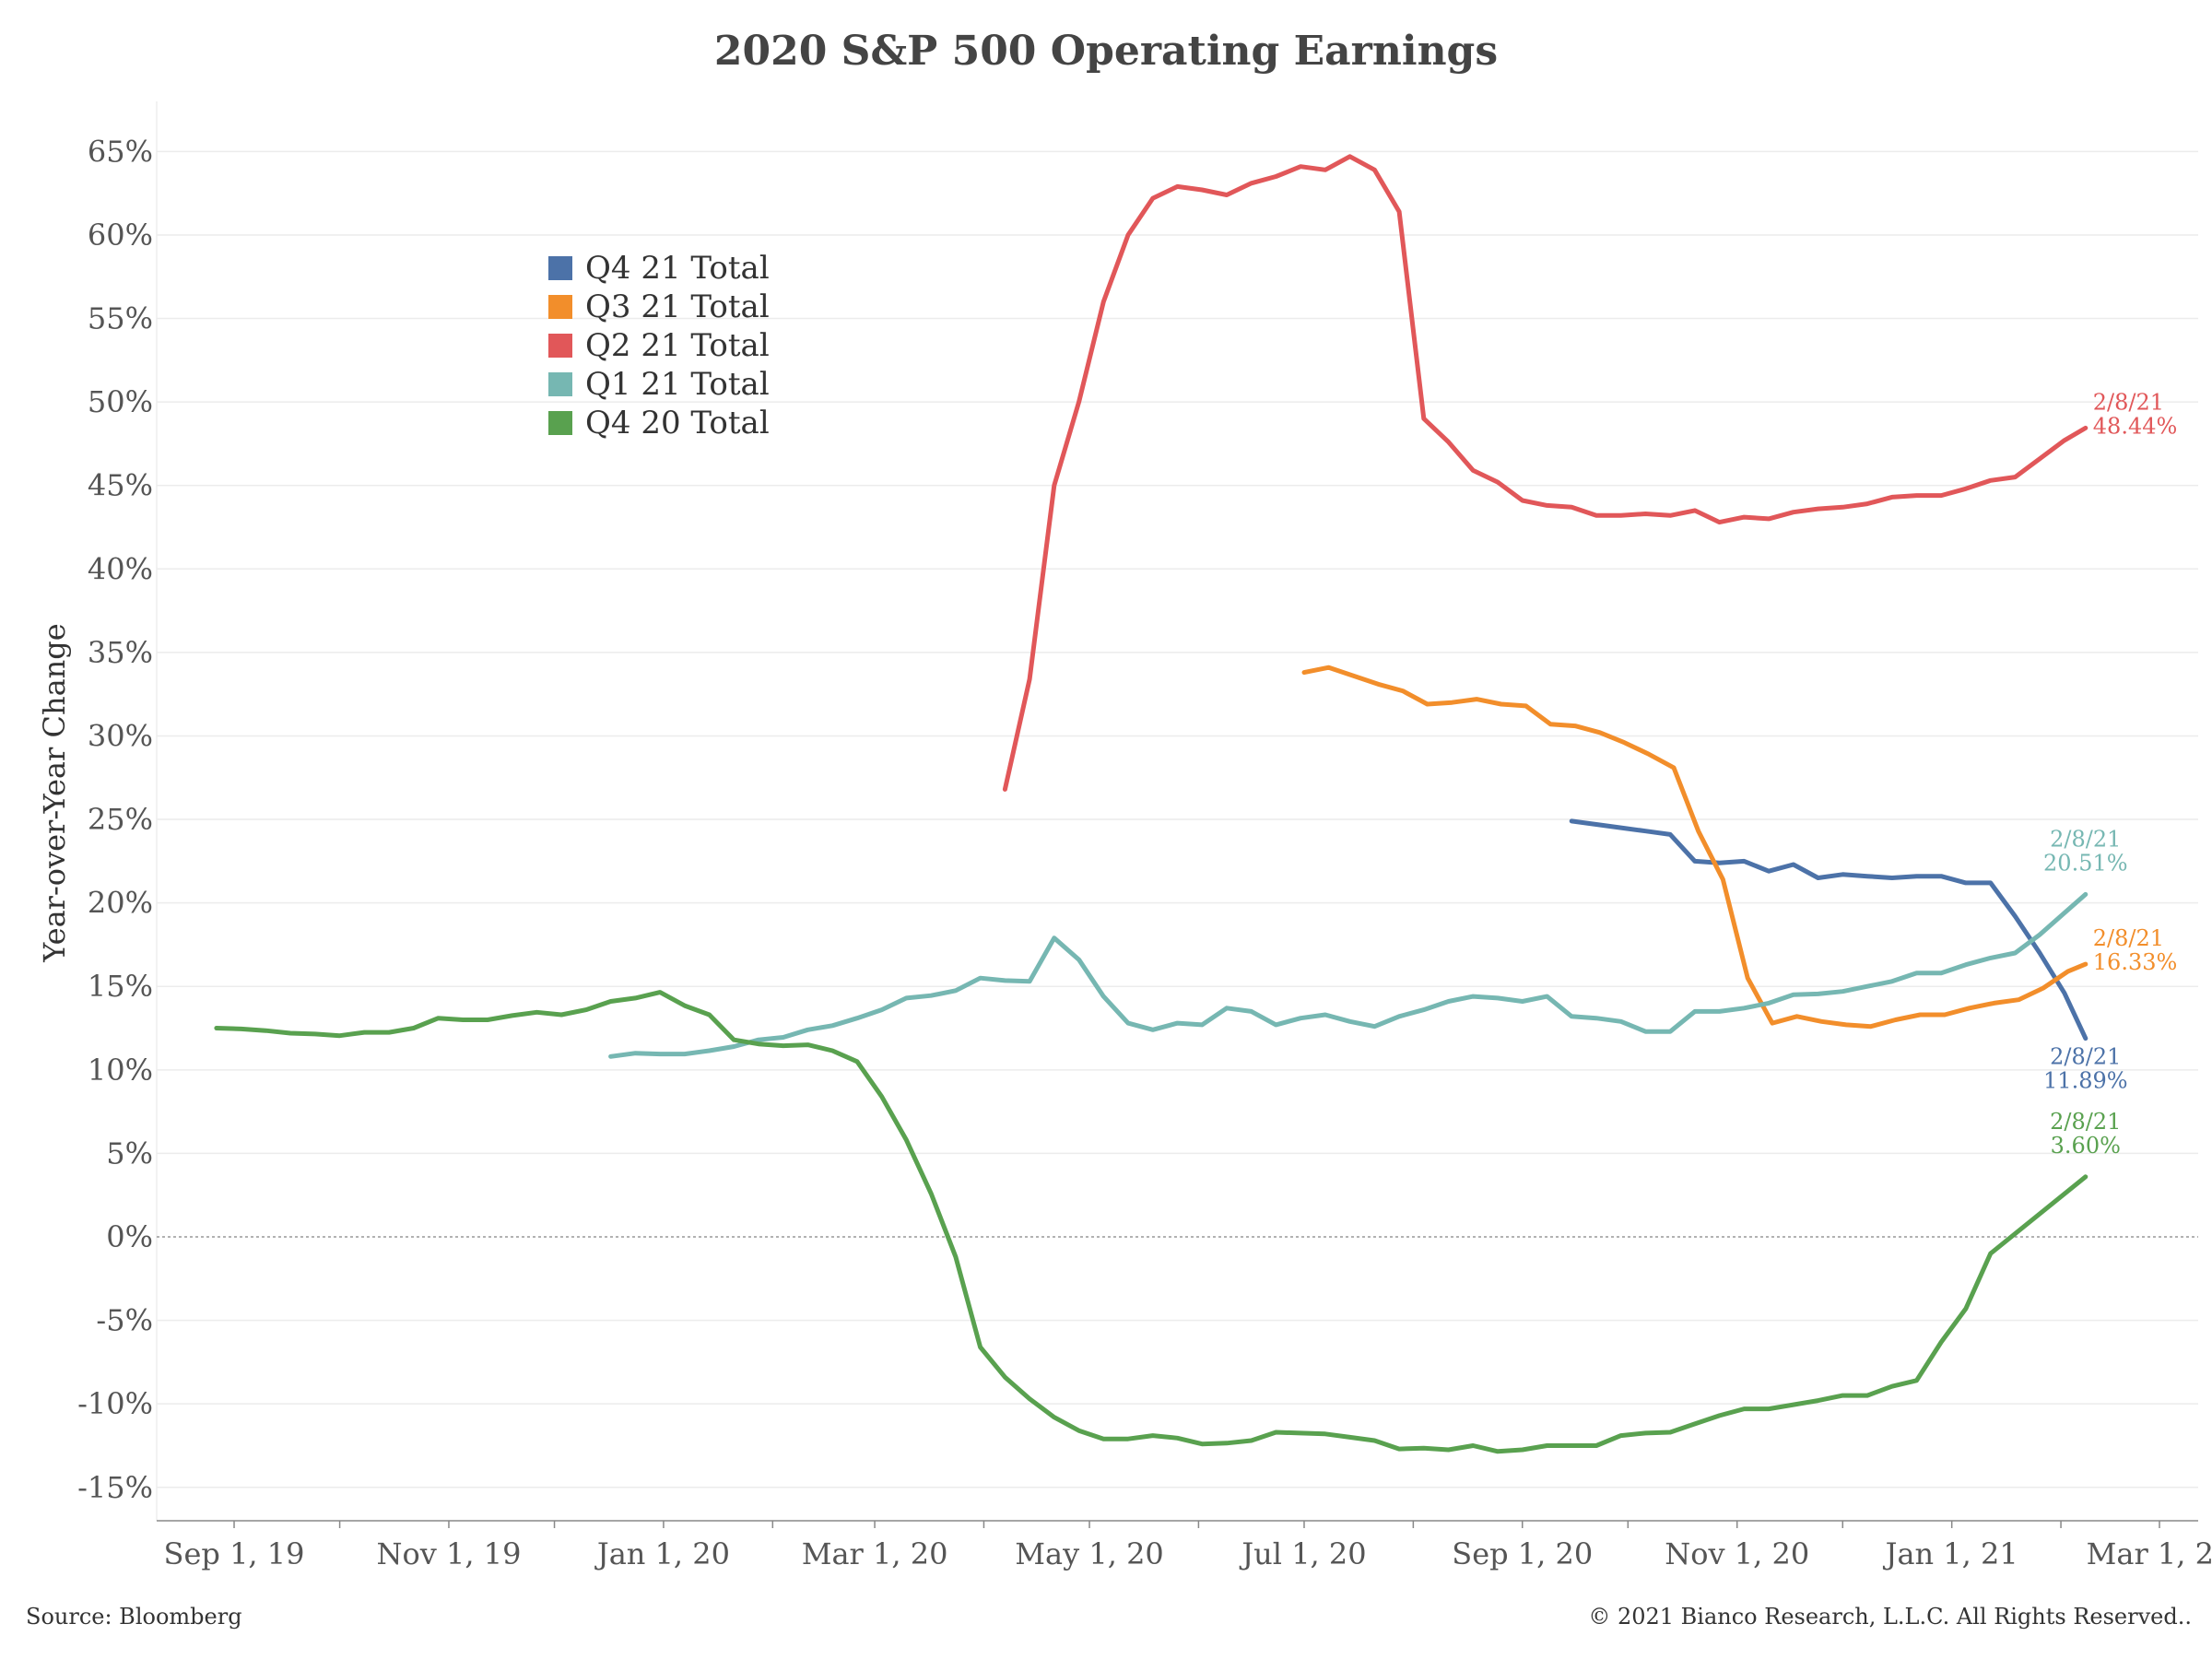 The image size is (2212, 1659). I want to click on end-label-value: 3.60%, so click(2086, 1146).